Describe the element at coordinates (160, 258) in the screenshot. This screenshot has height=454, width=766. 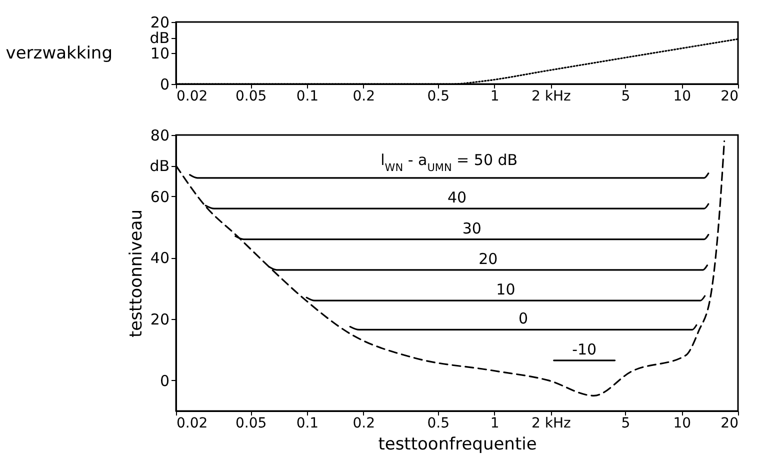
I see `y-tick-label: 40` at that location.